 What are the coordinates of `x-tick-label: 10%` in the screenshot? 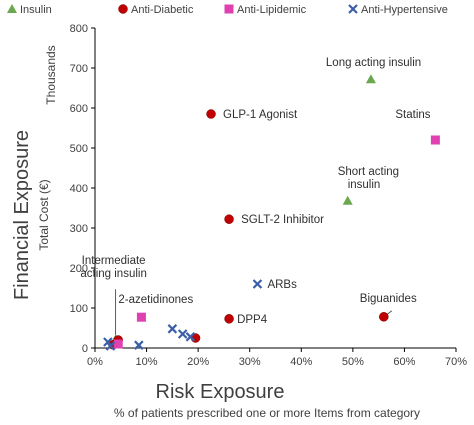 It's located at (147, 362).